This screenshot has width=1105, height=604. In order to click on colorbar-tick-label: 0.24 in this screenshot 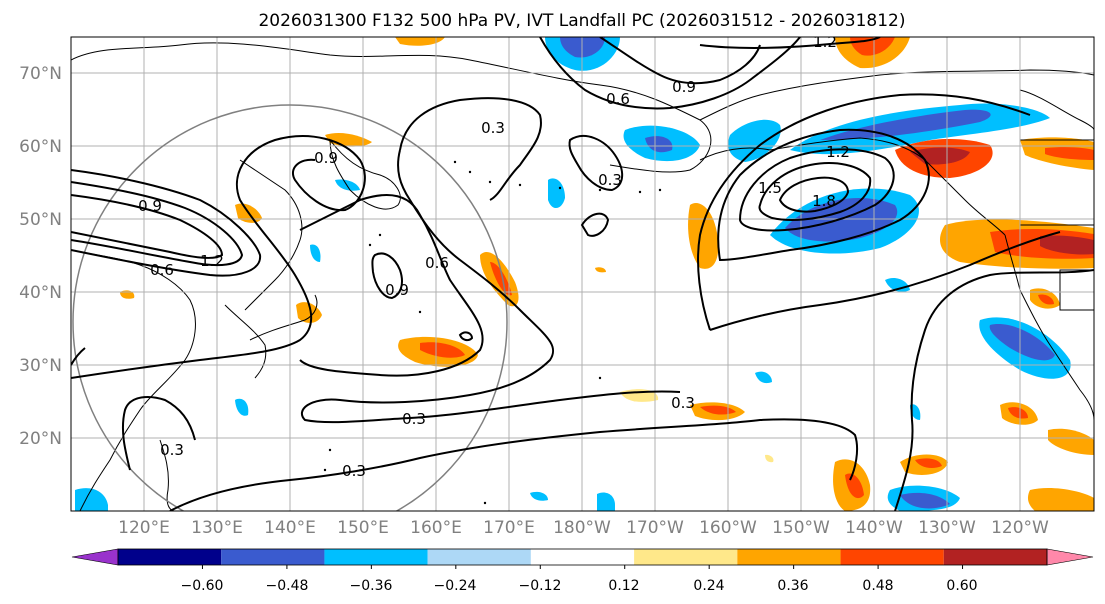, I will do `click(708, 586)`.